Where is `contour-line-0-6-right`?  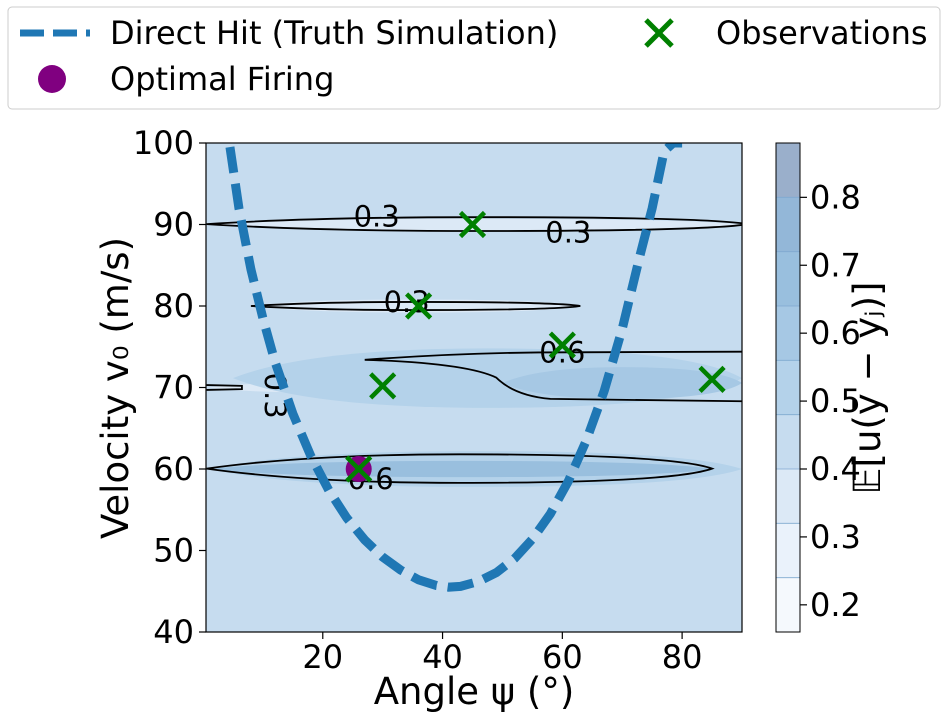
contour-line-0-6-right is located at coordinates (553, 376).